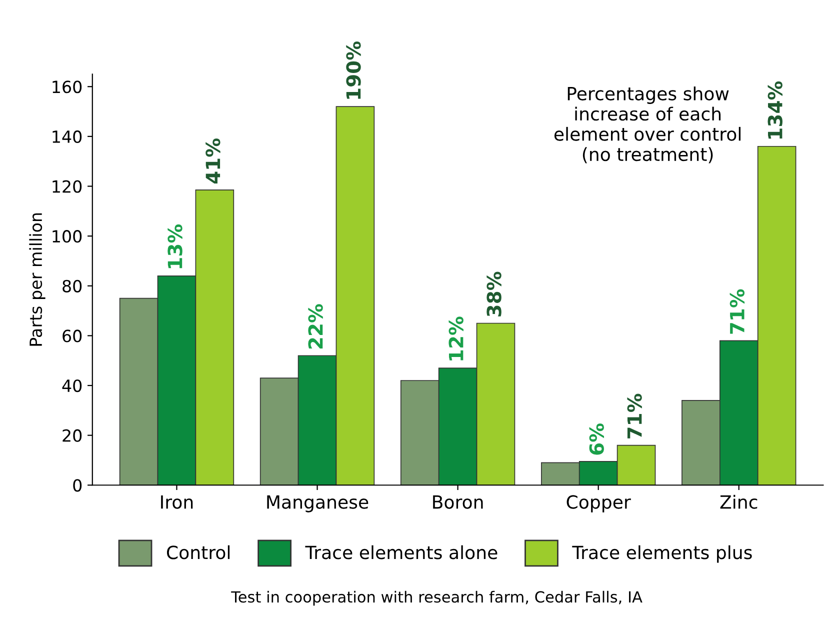 The image size is (840, 618). I want to click on y-tick-label: 40, so click(72, 385).